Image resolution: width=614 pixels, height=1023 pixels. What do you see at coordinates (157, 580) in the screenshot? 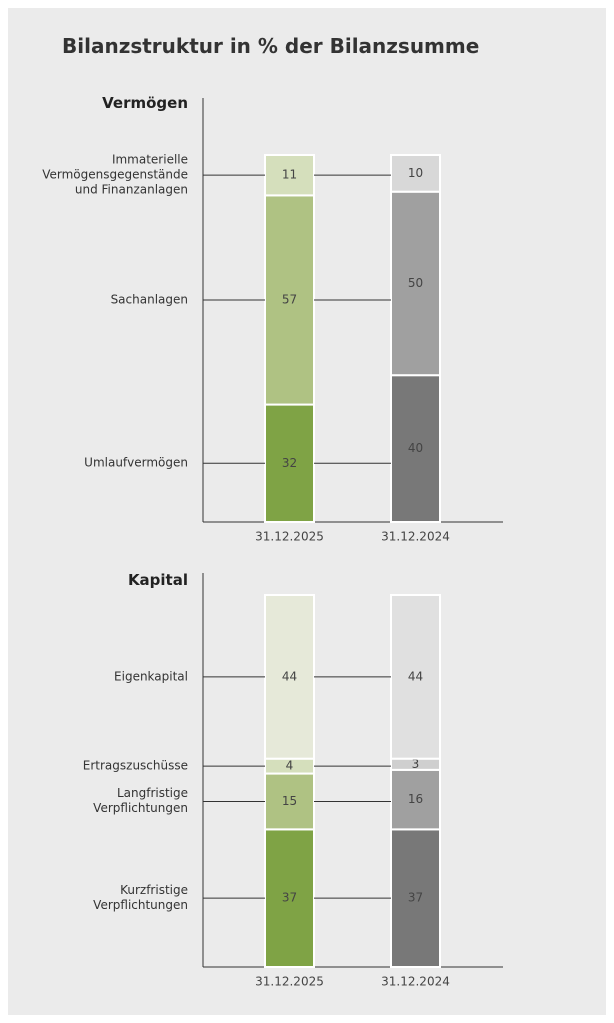
I see `chart-title: Kapital` at bounding box center [157, 580].